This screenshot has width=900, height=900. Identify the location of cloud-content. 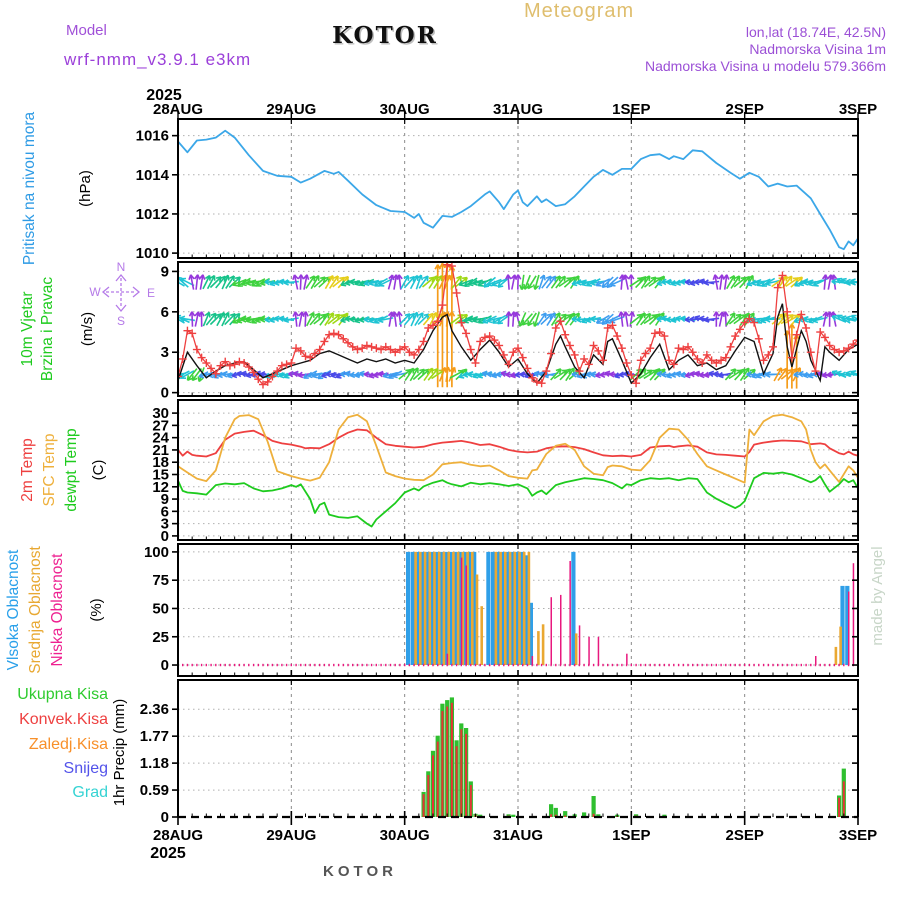
(518, 609).